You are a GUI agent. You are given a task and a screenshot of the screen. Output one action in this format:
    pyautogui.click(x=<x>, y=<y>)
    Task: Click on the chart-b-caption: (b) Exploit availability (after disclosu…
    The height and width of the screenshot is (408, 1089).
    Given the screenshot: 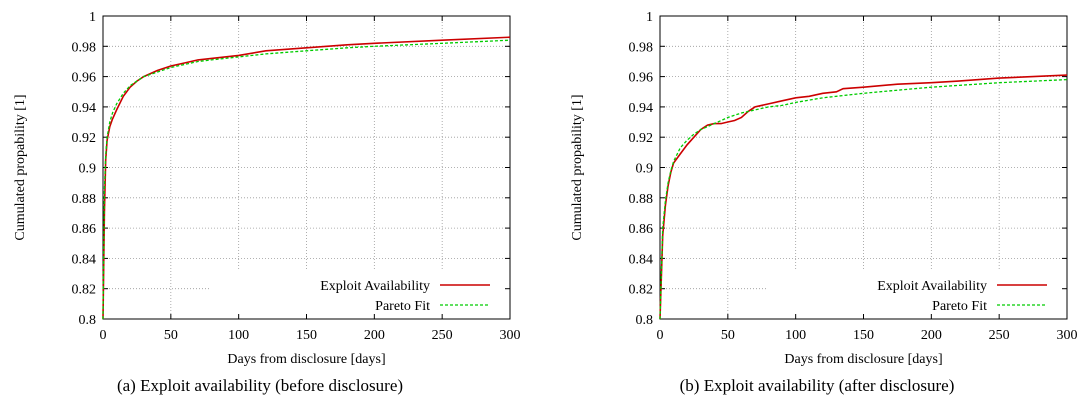 What is the action you would take?
    pyautogui.click(x=817, y=385)
    